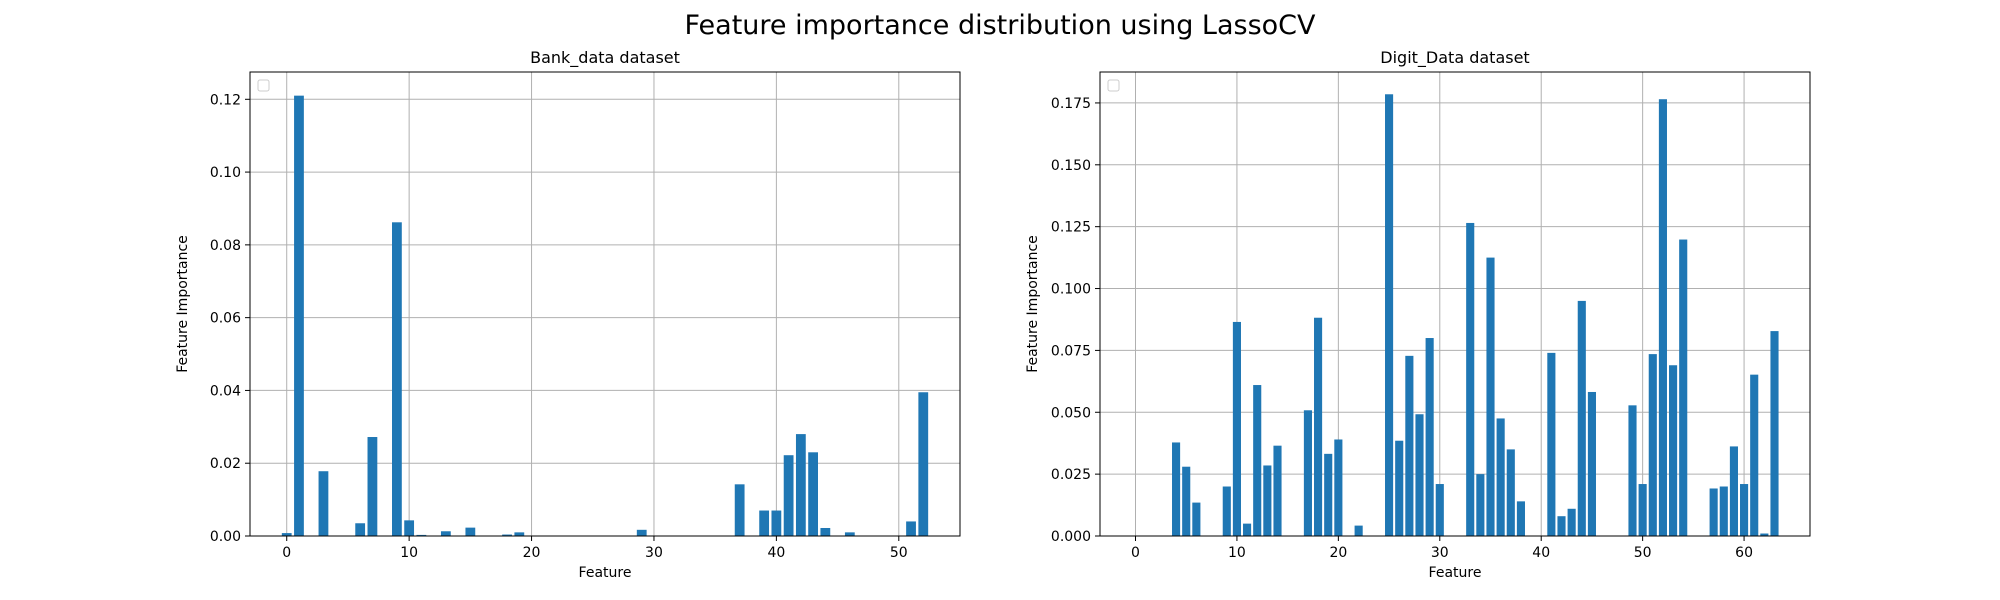  Describe the element at coordinates (1071, 290) in the screenshot. I see `y-tick-label: 0.100` at that location.